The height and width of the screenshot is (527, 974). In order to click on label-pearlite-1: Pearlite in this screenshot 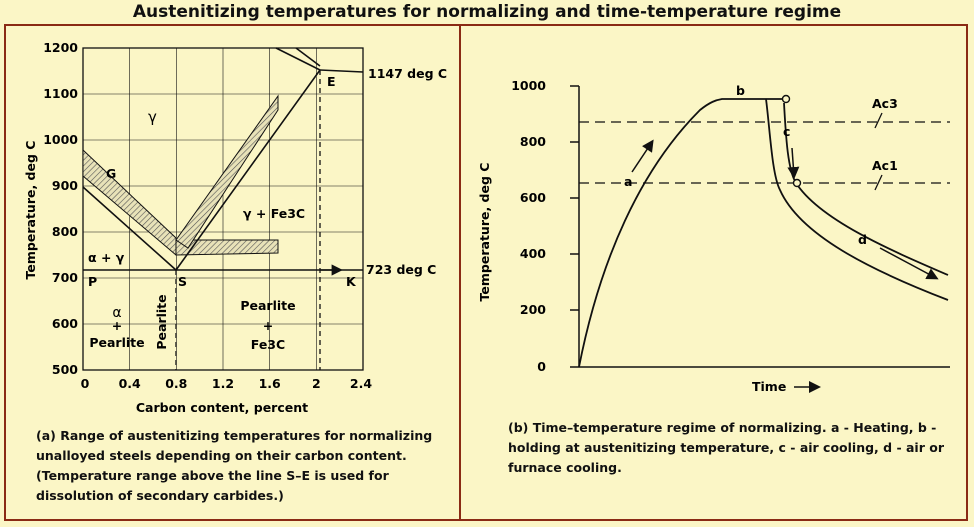, I will do `click(116, 342)`.